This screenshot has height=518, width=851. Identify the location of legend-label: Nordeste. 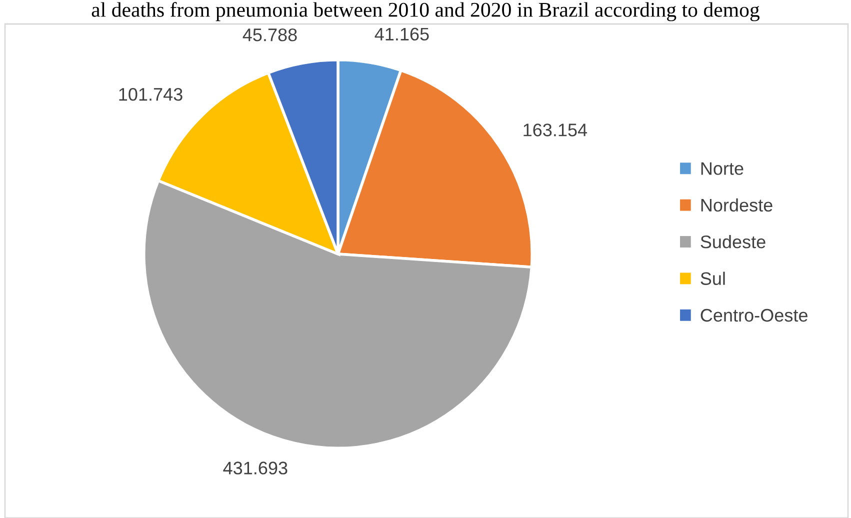
(736, 205).